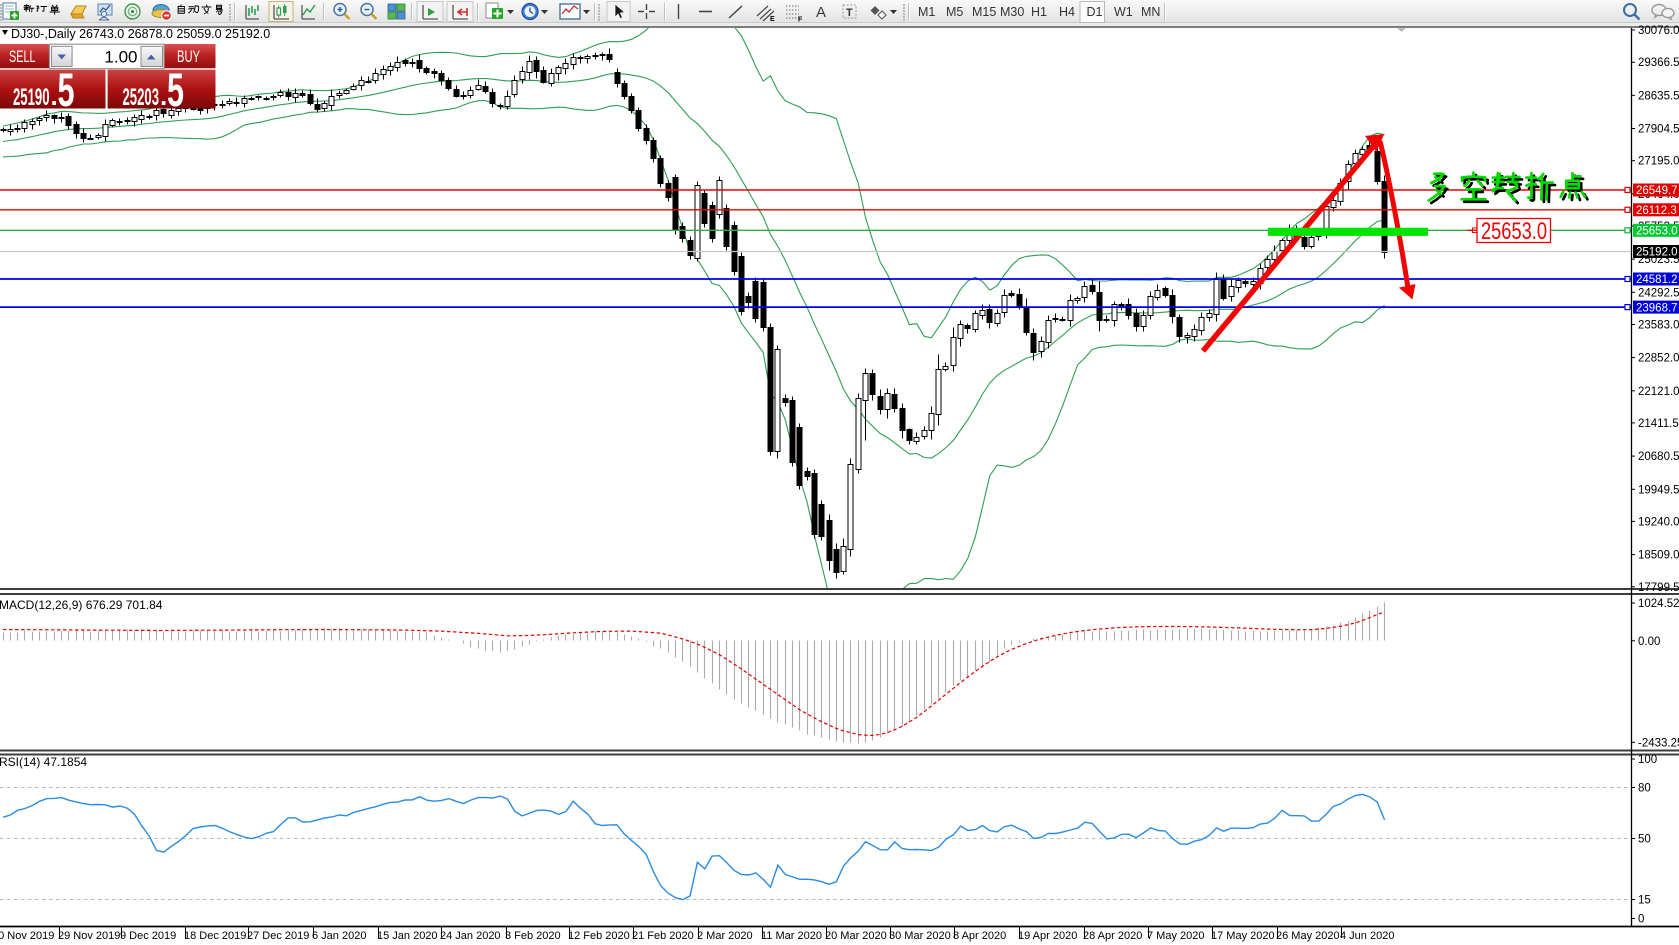 This screenshot has width=1679, height=945. What do you see at coordinates (1658, 326) in the screenshot?
I see `svg-text: 23583.0` at bounding box center [1658, 326].